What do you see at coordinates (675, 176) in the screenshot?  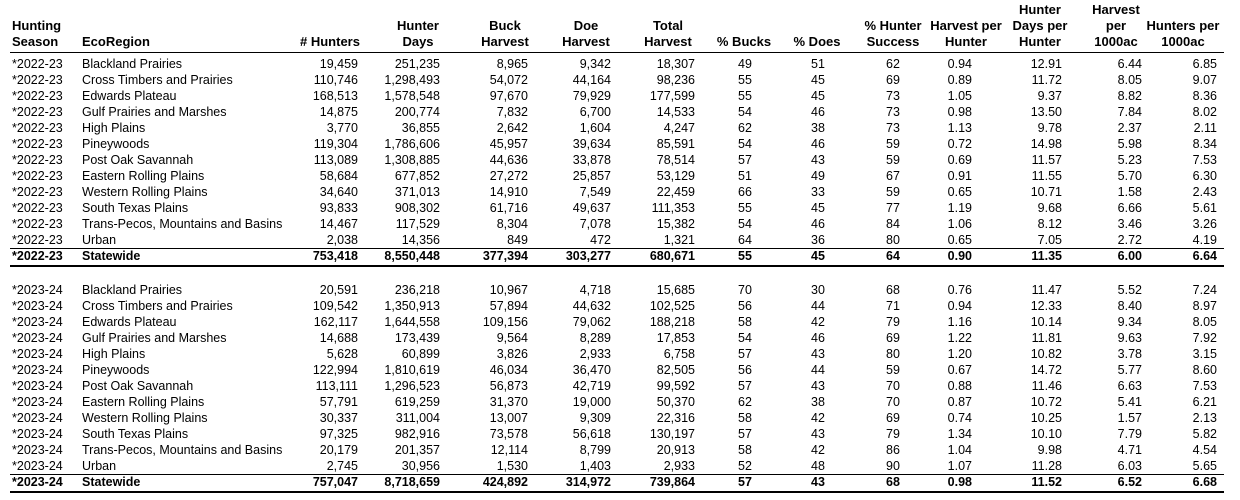 I see `table-cell: 53,129` at bounding box center [675, 176].